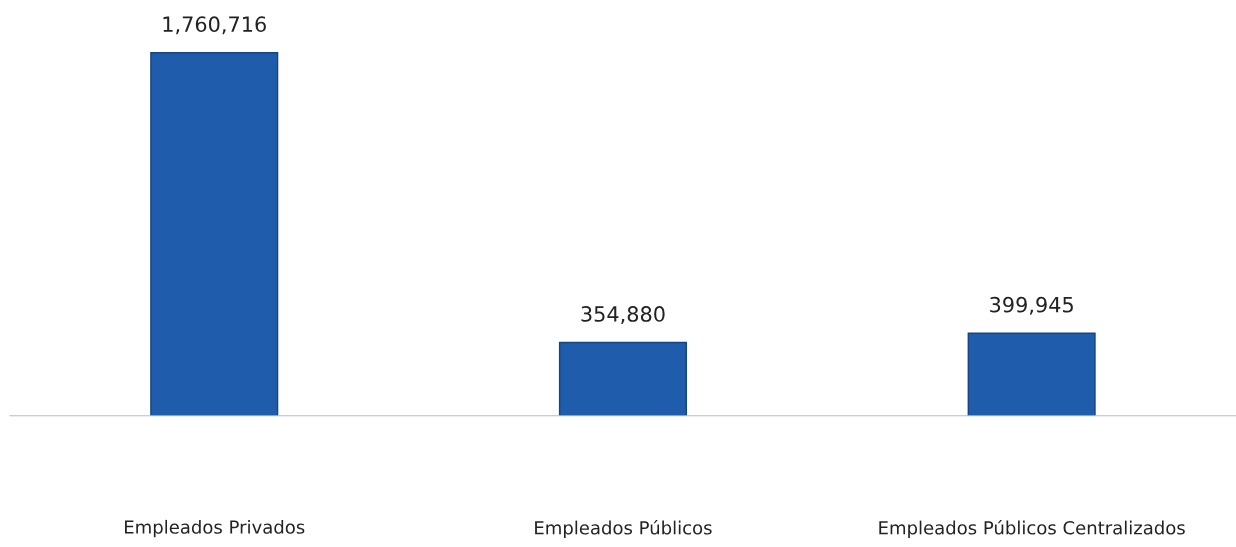 Image resolution: width=1236 pixels, height=547 pixels. What do you see at coordinates (623, 529) in the screenshot?
I see `x-tick-label: Empleados Públicos` at bounding box center [623, 529].